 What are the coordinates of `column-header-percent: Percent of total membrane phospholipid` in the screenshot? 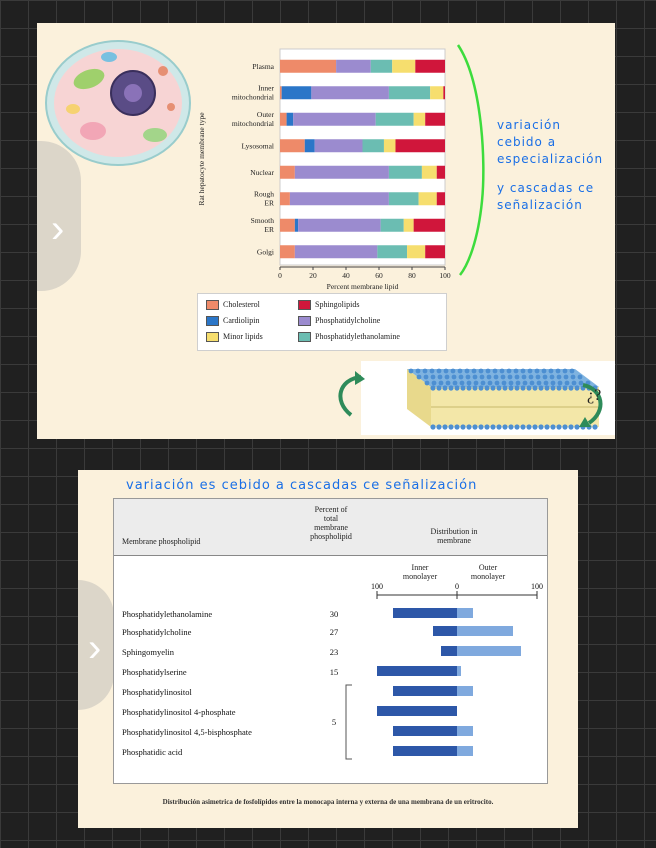 It's located at (331, 523).